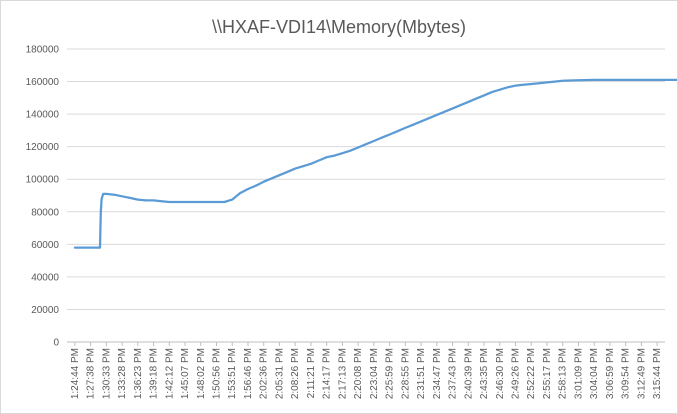 The height and width of the screenshot is (414, 678). What do you see at coordinates (43, 50) in the screenshot?
I see `y-tick-label: 180000` at bounding box center [43, 50].